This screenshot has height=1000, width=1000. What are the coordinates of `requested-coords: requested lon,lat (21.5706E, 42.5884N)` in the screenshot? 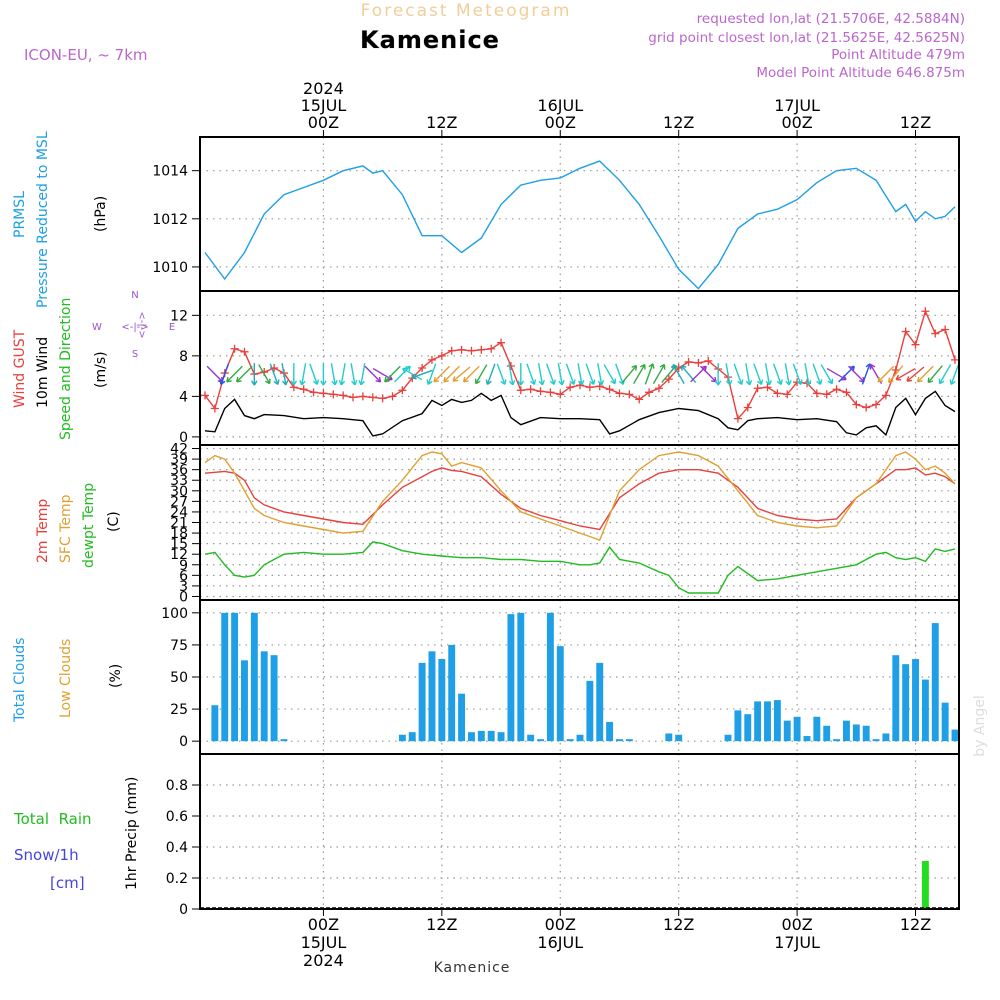 It's located at (831, 19).